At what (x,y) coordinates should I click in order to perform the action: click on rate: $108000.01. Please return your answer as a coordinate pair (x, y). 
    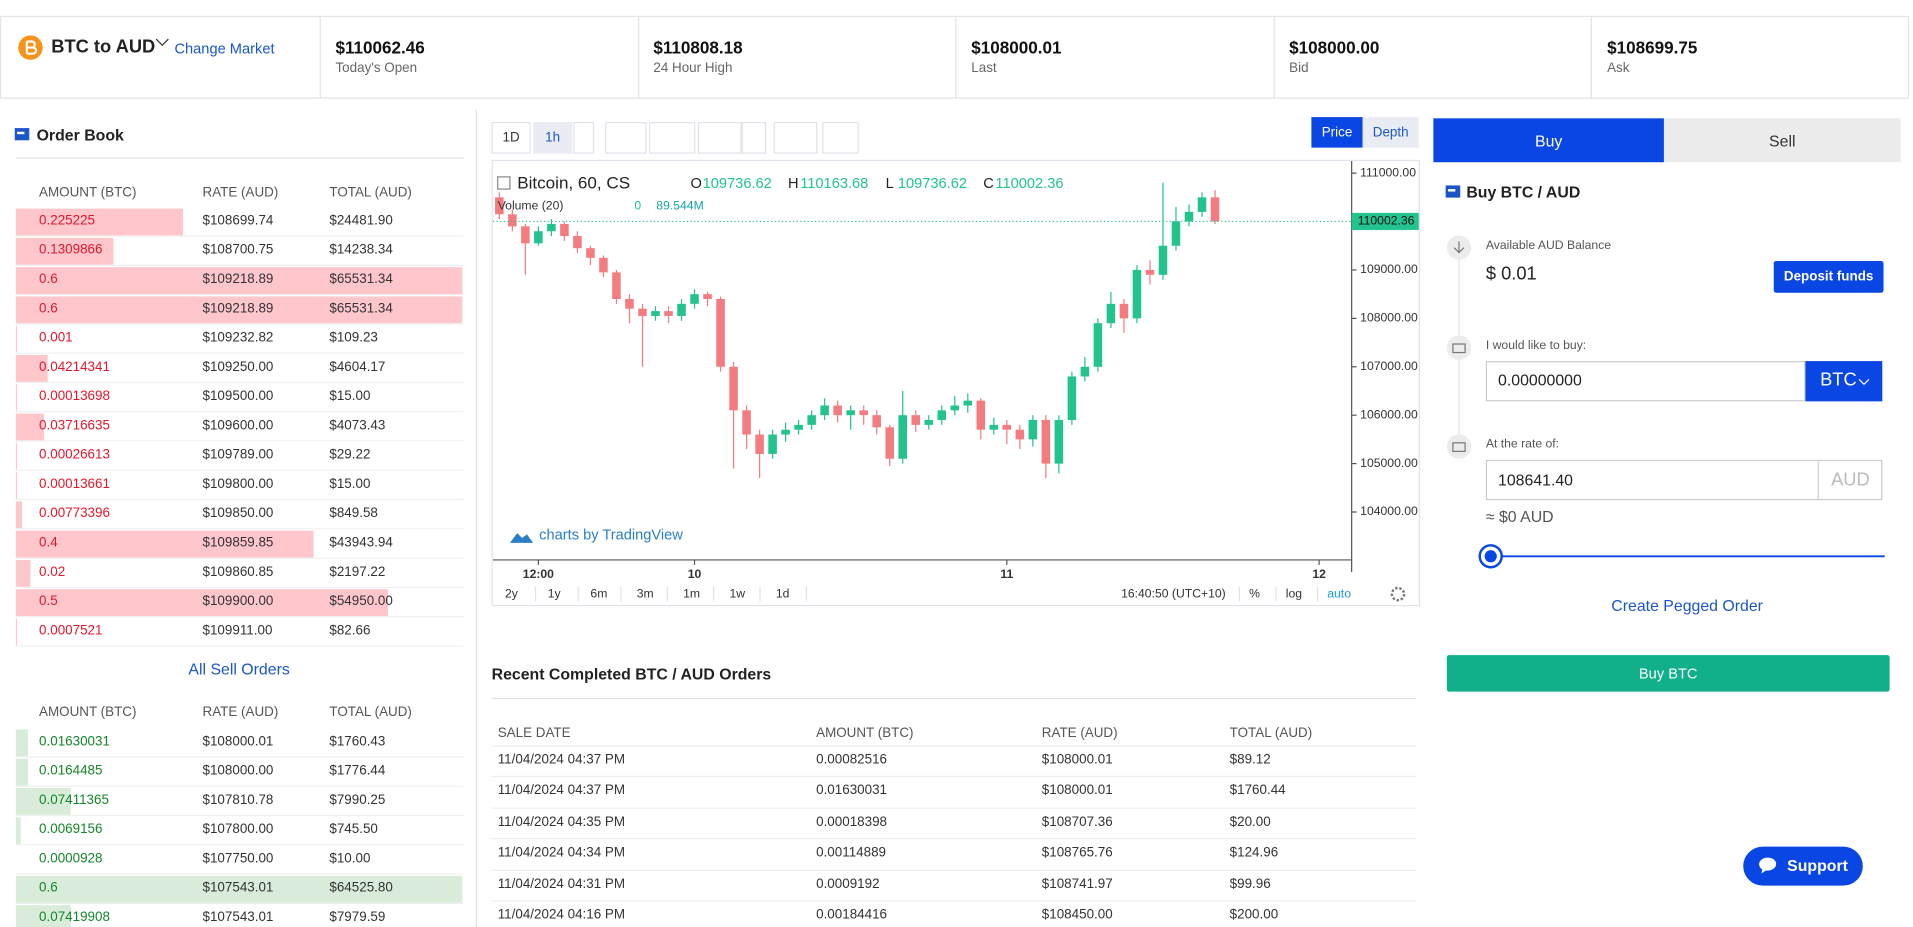
    Looking at the image, I should click on (238, 742).